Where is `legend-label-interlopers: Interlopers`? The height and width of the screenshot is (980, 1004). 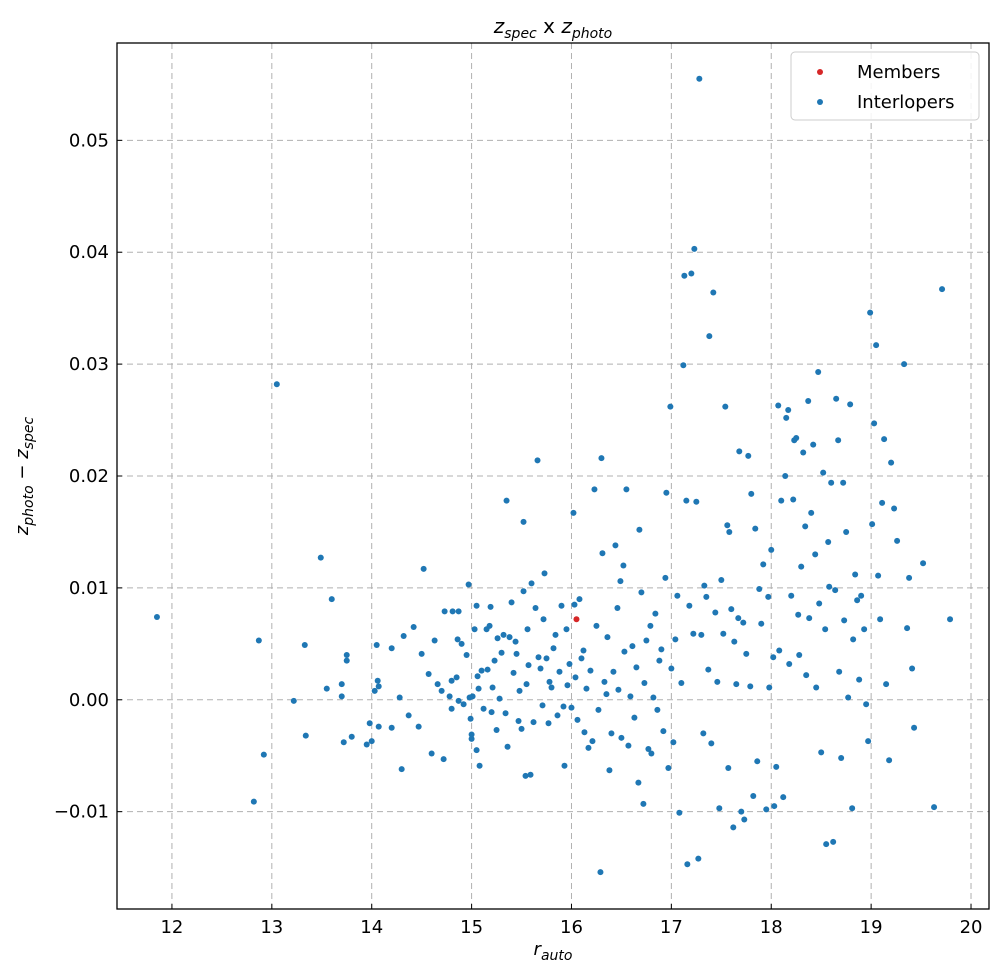 legend-label-interlopers: Interlopers is located at coordinates (906, 102).